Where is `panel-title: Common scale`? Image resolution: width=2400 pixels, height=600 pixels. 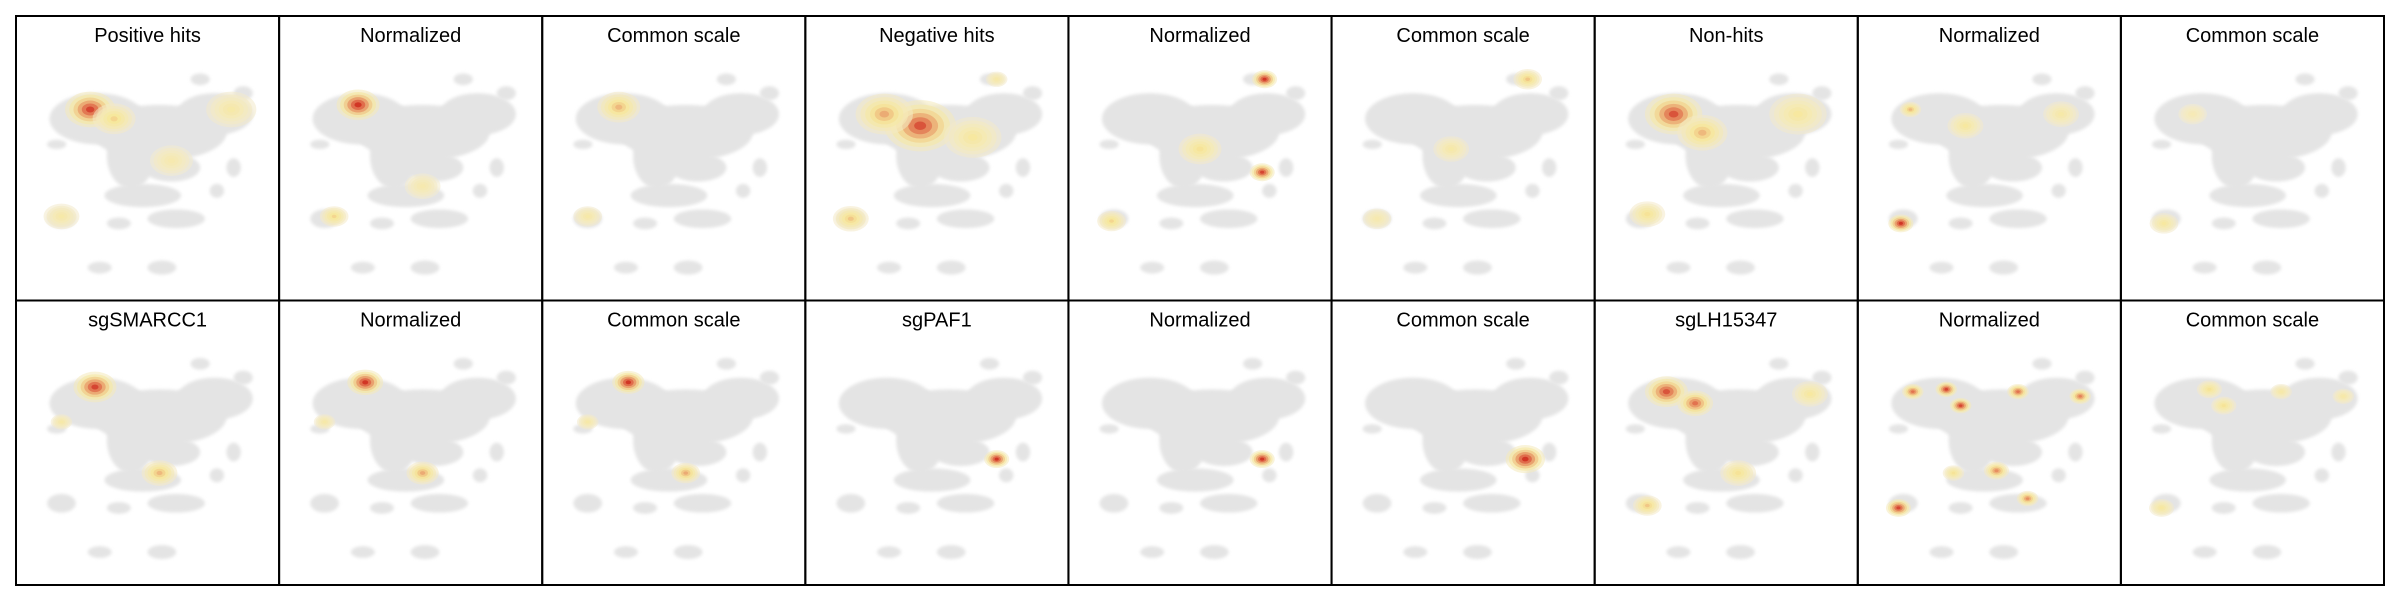 panel-title: Common scale is located at coordinates (1462, 321).